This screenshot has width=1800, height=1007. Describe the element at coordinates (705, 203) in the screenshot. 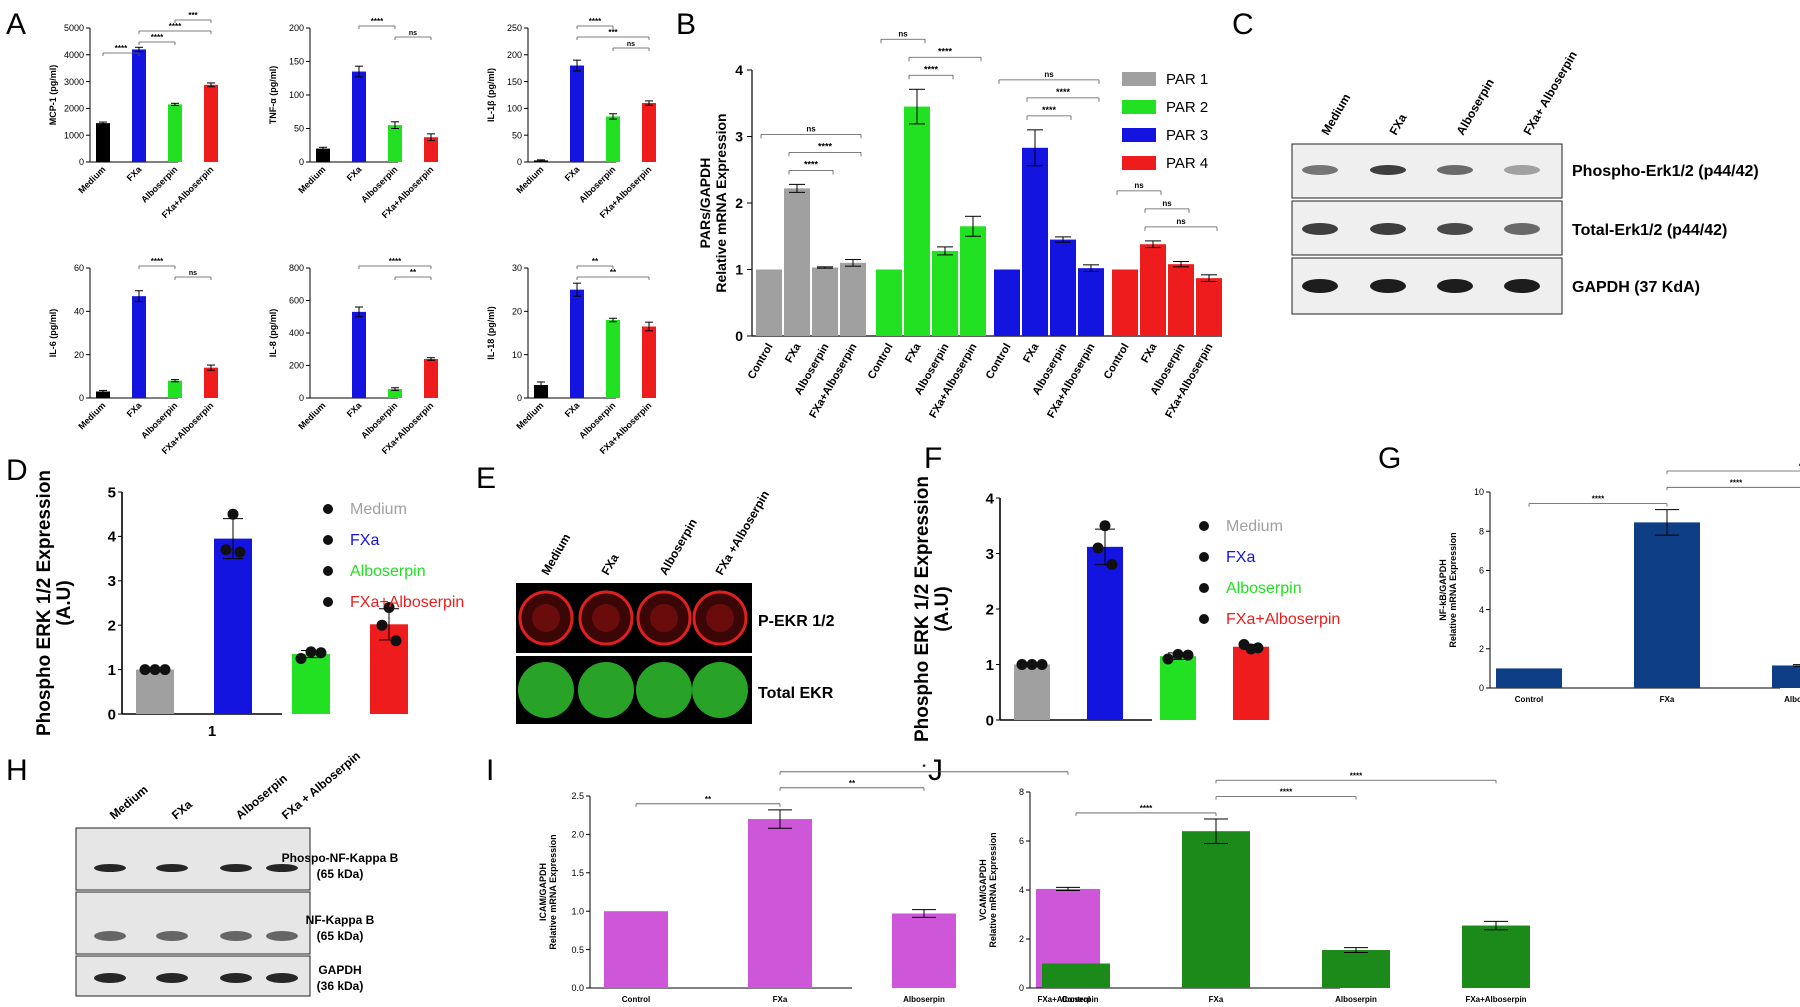

I see `y-axis-label: PARs/GAPDH` at that location.